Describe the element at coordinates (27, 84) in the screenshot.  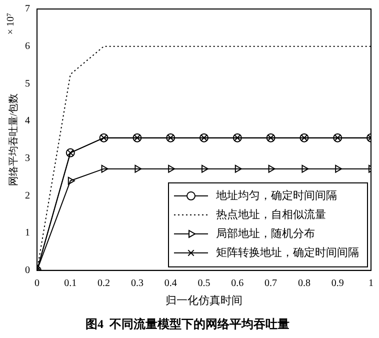
I see `y-tick-label: 5` at that location.